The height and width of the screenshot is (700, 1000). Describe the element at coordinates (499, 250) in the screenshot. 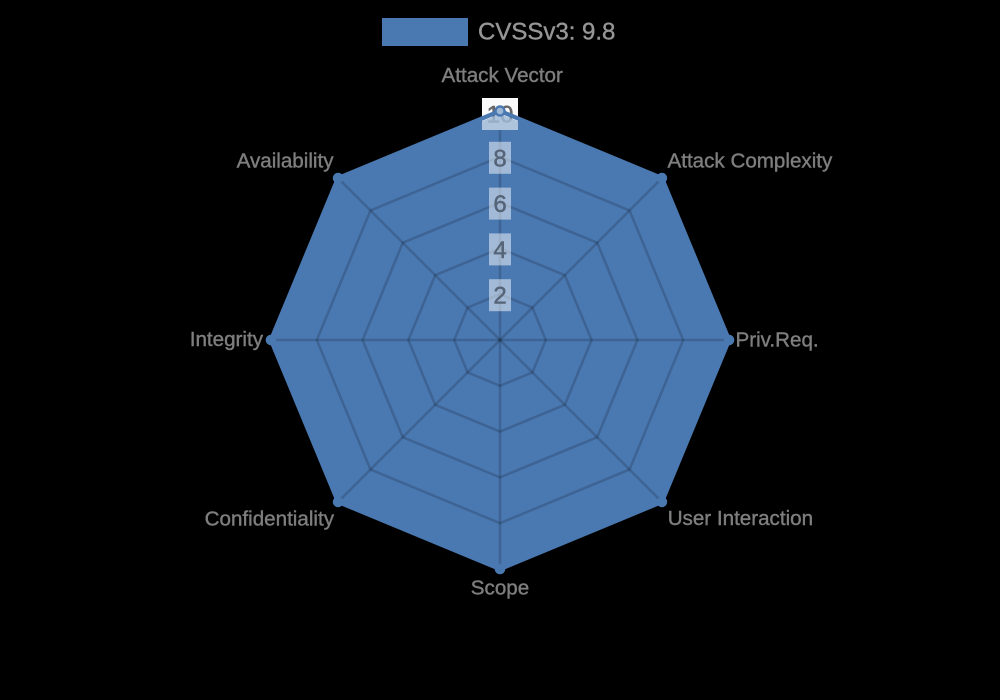

I see `svg-text: 4` at that location.